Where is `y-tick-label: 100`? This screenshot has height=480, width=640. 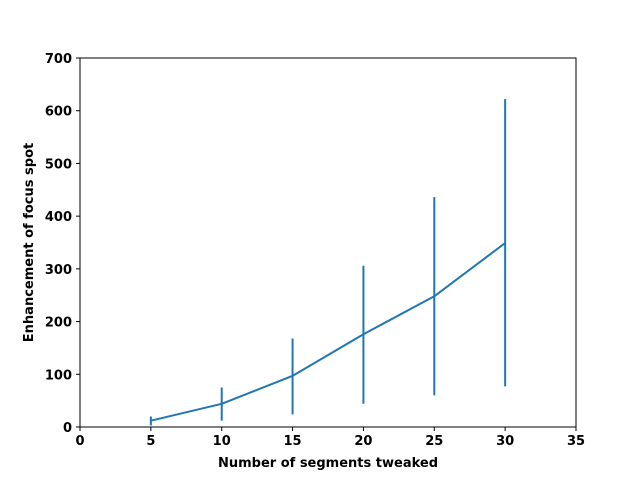
y-tick-label: 100 is located at coordinates (58, 375).